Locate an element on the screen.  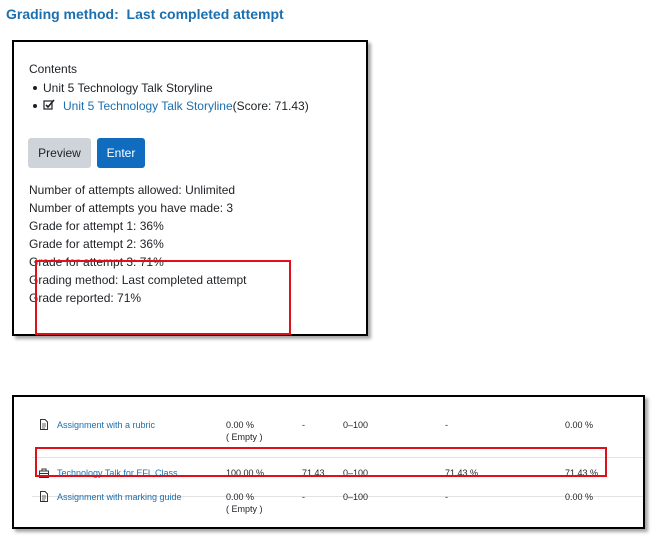
grade-item-link: Assignment with marking guide is located at coordinates (119, 497).